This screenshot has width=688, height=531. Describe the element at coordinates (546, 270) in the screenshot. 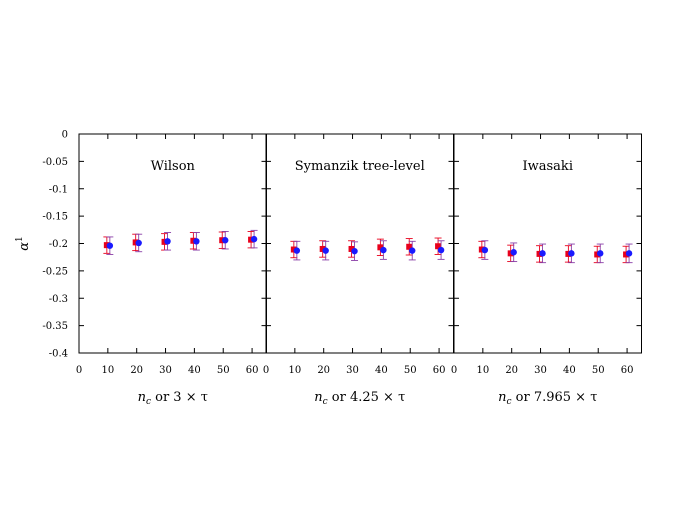

I see `panel-3: 0 10 20 30 40 50 60 Iwasaki nc or 7.965 × τ` at that location.